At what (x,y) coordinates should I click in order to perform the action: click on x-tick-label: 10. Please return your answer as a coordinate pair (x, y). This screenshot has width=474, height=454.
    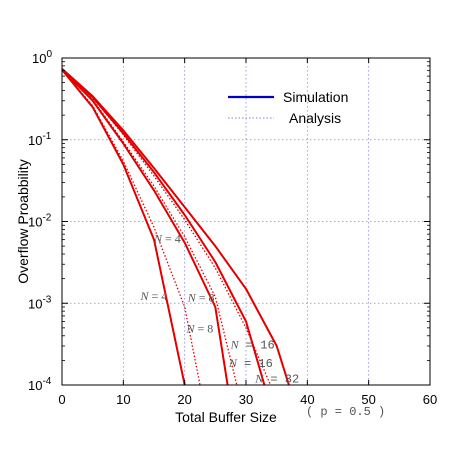
    Looking at the image, I should click on (123, 399).